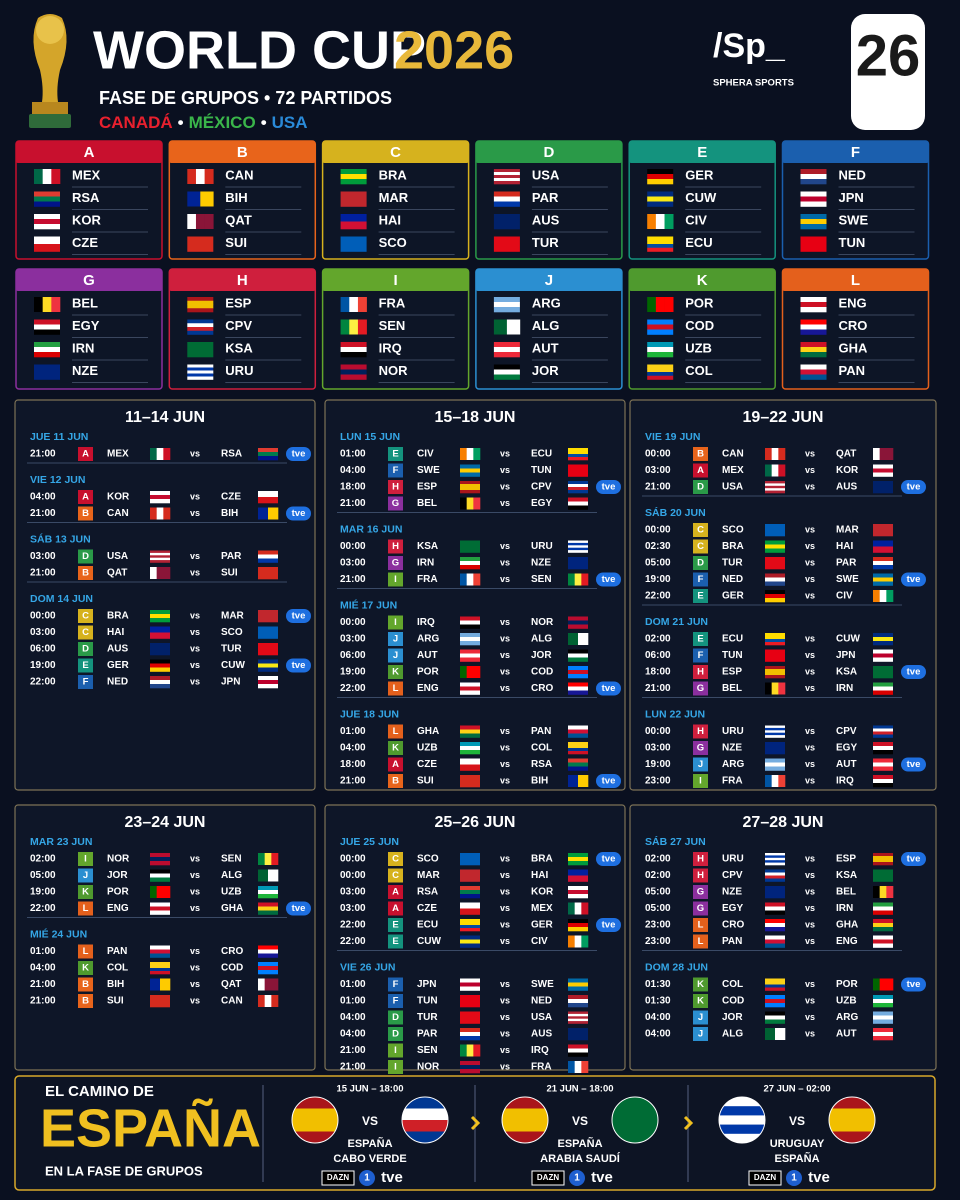 The image size is (960, 1200). What do you see at coordinates (796, 1158) in the screenshot?
I see `away-team: ESPAÑA` at bounding box center [796, 1158].